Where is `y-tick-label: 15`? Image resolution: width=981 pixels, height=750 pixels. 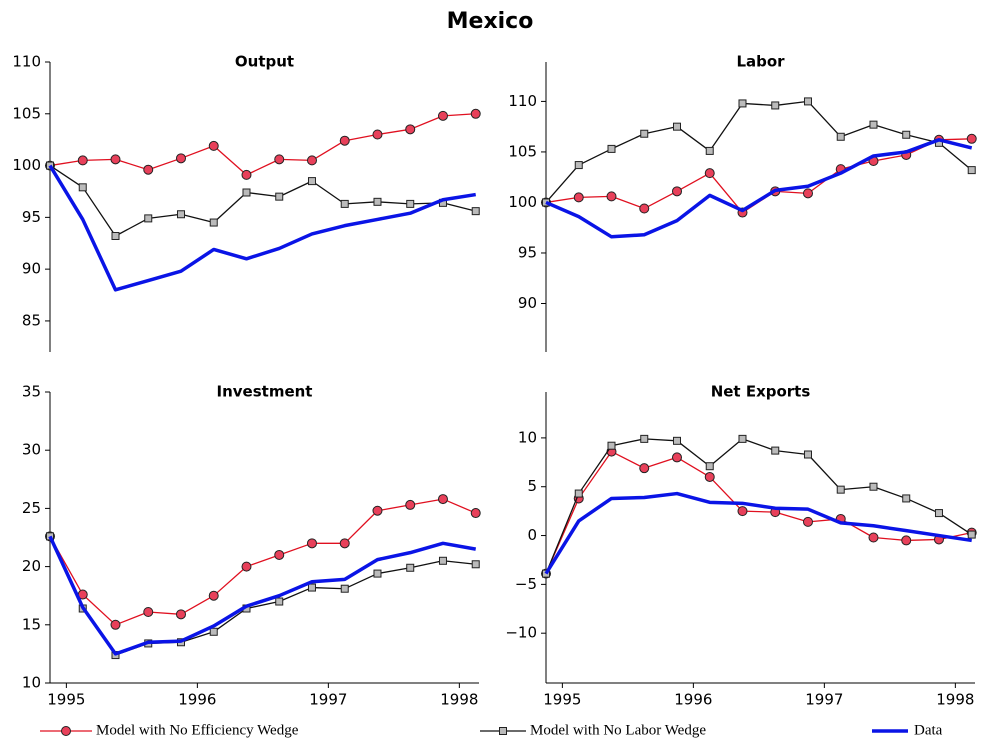 y-tick-label: 15 is located at coordinates (31, 624).